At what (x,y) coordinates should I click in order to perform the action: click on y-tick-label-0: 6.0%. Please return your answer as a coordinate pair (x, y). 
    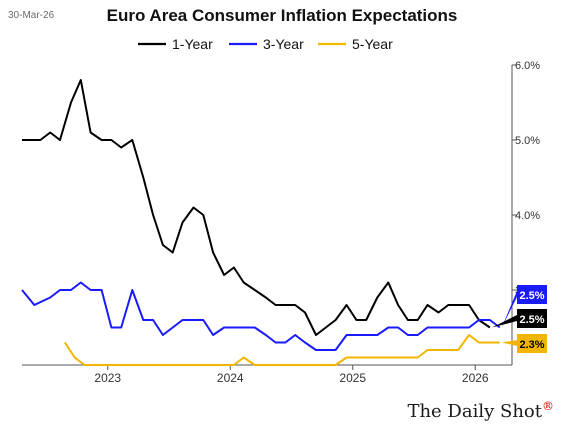
    Looking at the image, I should click on (527, 66).